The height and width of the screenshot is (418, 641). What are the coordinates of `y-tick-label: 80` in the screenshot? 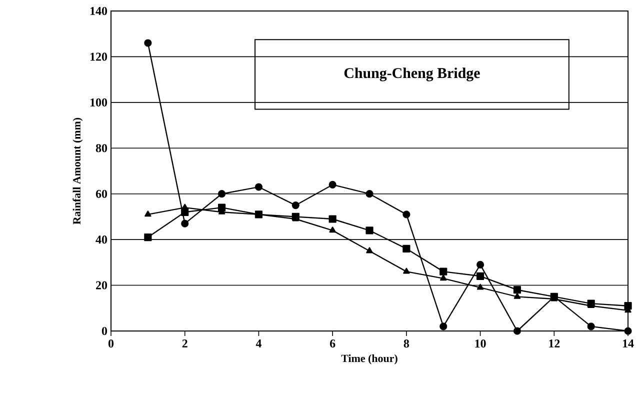 It's located at (102, 148).